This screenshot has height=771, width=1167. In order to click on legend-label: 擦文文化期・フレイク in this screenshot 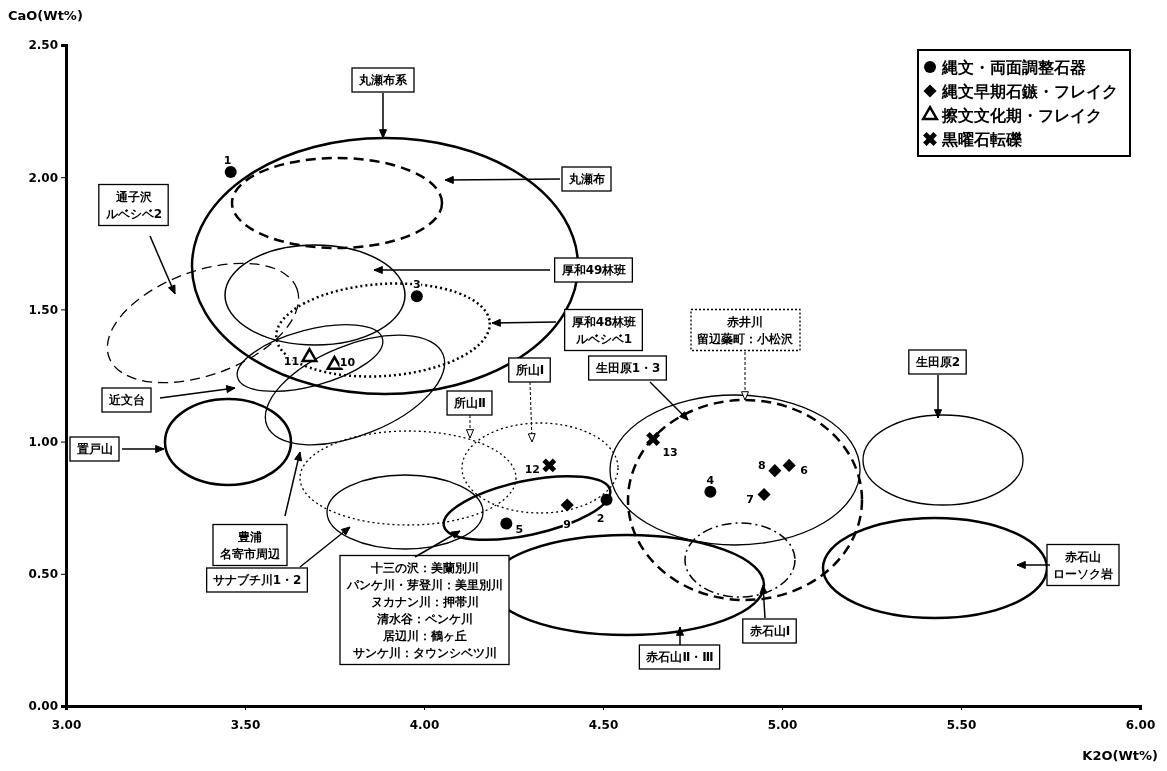, I will do `click(1021, 115)`.